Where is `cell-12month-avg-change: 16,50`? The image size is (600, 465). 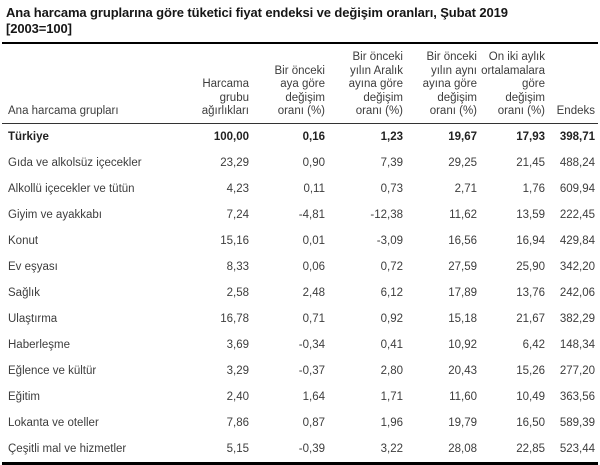
cell-12month-avg-change: 16,50 is located at coordinates (530, 422).